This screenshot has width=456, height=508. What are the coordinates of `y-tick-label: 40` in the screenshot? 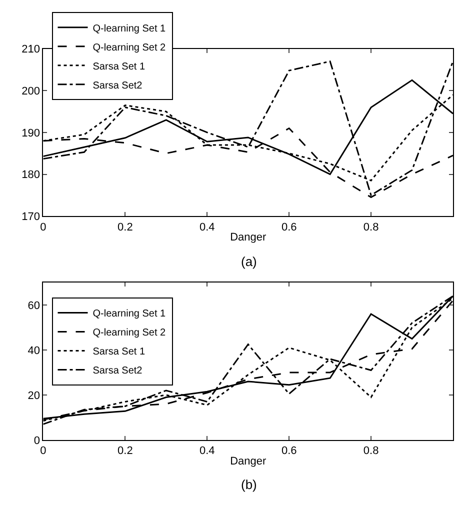 It's located at (34, 350).